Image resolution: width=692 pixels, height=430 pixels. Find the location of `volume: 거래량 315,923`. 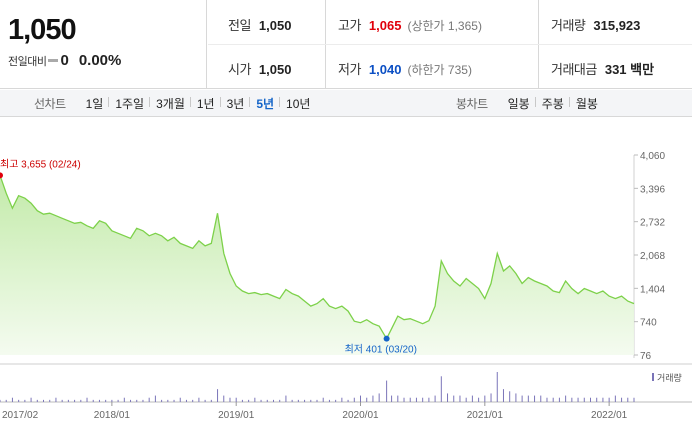

volume: 거래량 315,923 is located at coordinates (595, 24).